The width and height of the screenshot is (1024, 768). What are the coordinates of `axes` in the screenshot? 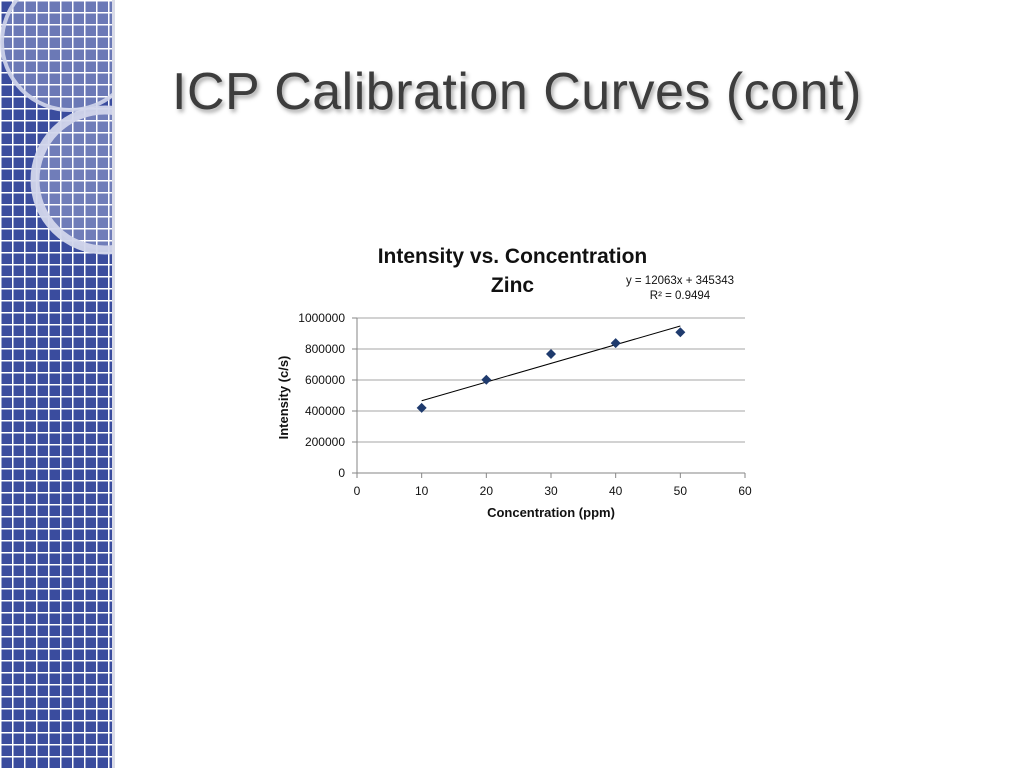 It's located at (549, 397).